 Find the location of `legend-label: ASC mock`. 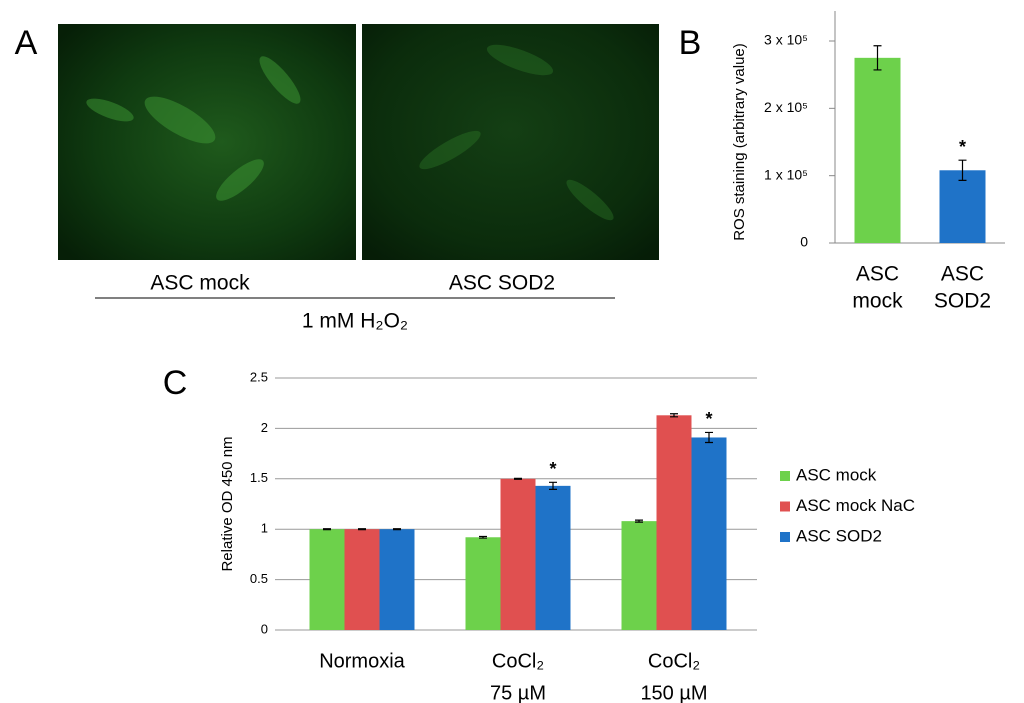

legend-label: ASC mock is located at coordinates (836, 474).